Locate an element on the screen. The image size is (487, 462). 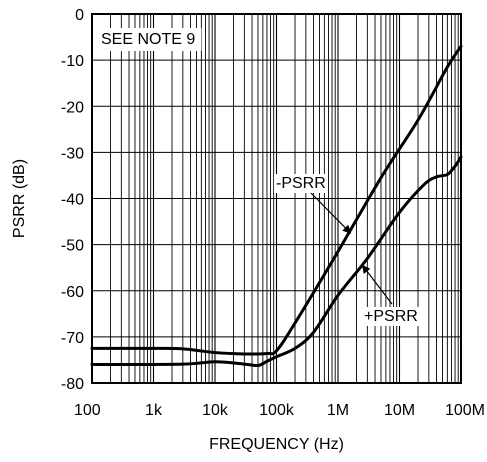
y-tick-label: -20 is located at coordinates (72, 107).